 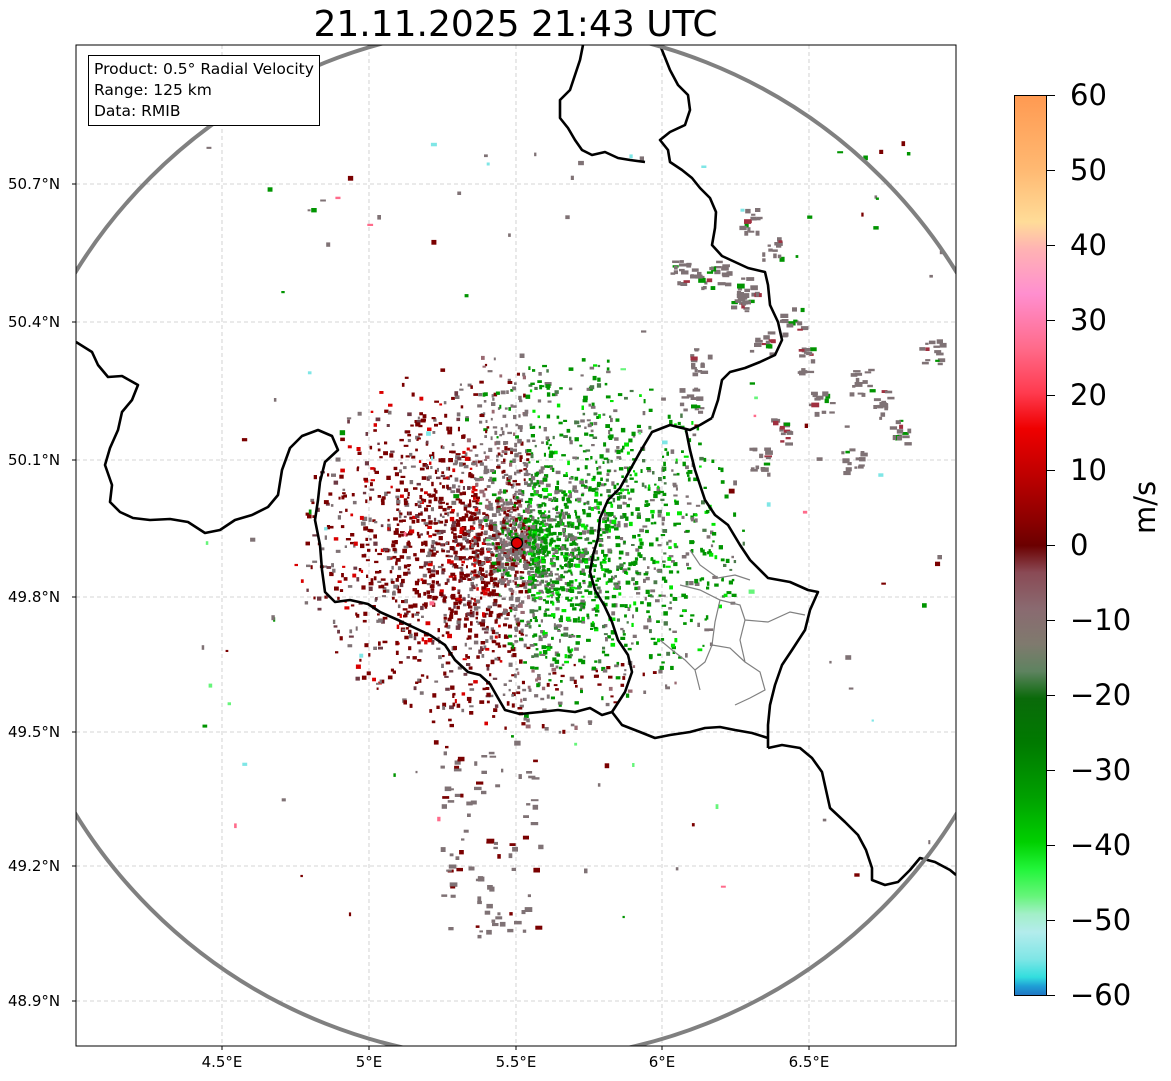 What do you see at coordinates (34, 597) in the screenshot?
I see `lat-label-49-8: 49.8°N` at bounding box center [34, 597].